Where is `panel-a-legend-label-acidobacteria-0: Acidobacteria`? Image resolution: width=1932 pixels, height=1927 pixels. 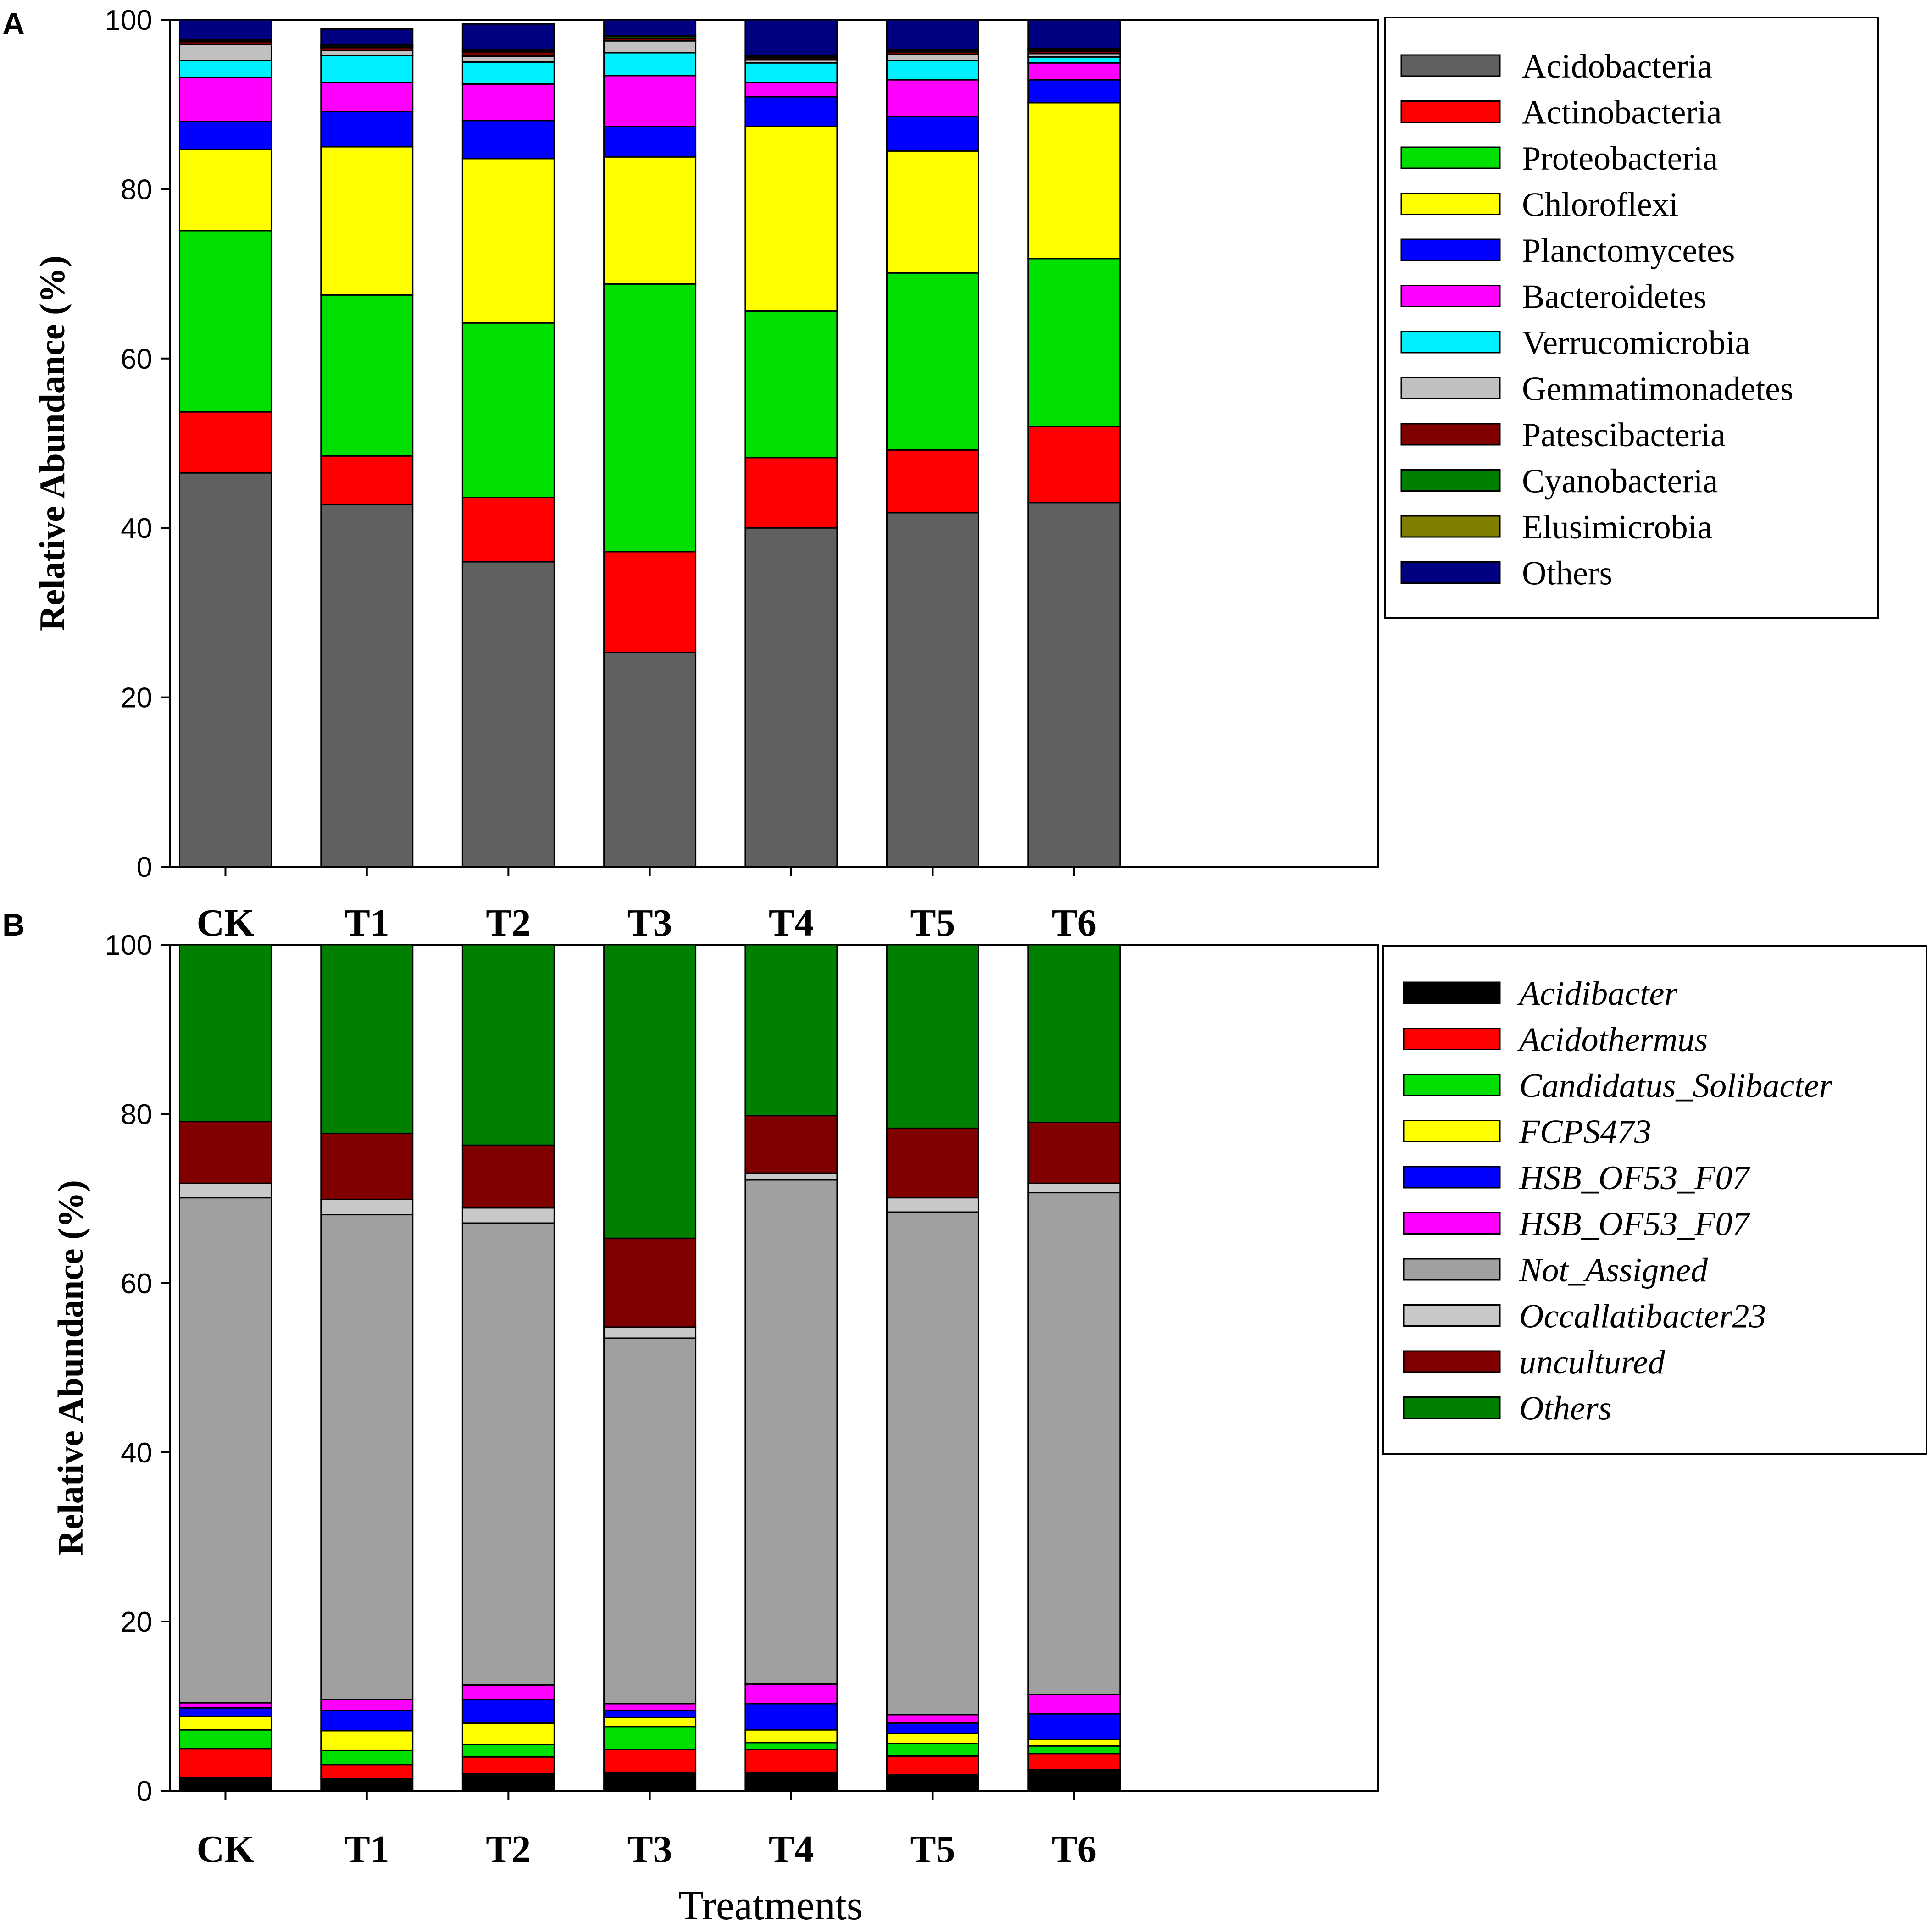
panel-a-legend-label-acidobacteria-0: Acidobacteria is located at coordinates (1617, 66).